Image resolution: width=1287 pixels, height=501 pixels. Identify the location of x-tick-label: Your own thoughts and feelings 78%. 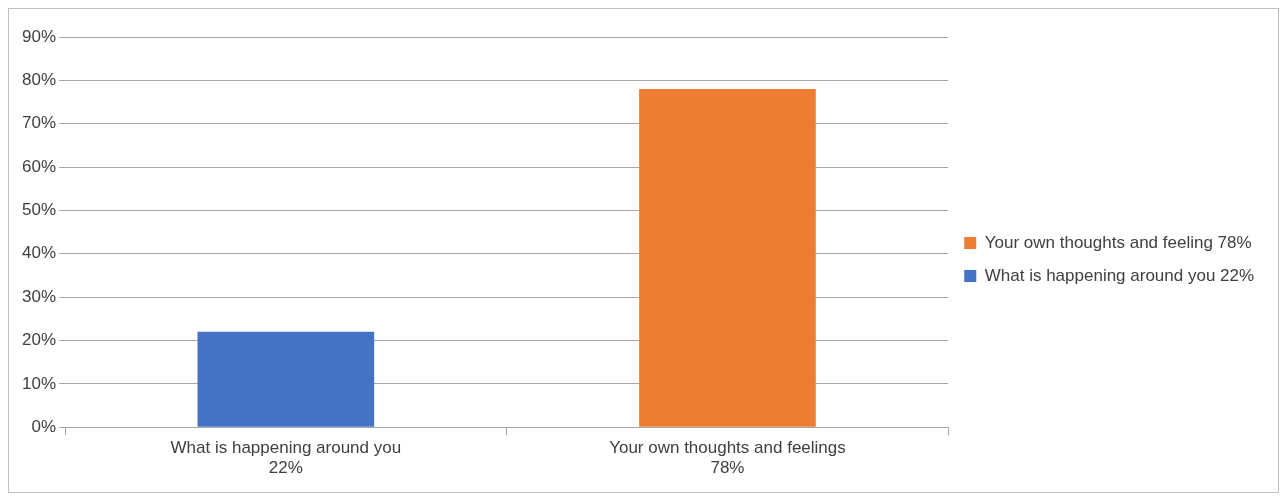
(727, 458).